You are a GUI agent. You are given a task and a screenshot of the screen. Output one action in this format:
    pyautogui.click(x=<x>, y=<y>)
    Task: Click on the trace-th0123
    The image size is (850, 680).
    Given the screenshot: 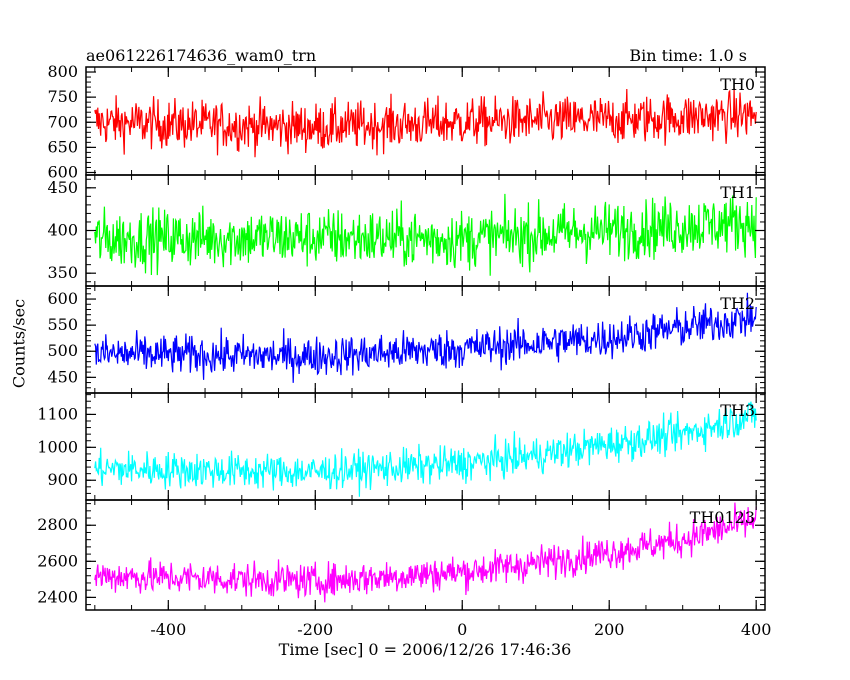 What is the action you would take?
    pyautogui.click(x=425, y=552)
    